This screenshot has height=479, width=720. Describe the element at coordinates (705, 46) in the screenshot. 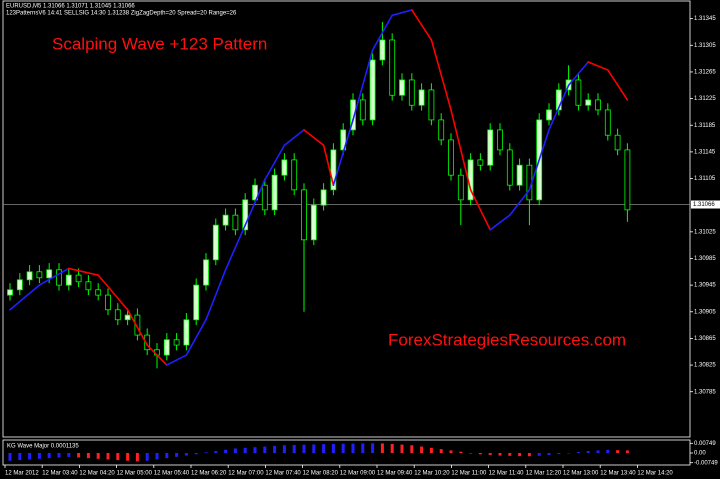

I see `y-tick-label: 1.31305` at that location.